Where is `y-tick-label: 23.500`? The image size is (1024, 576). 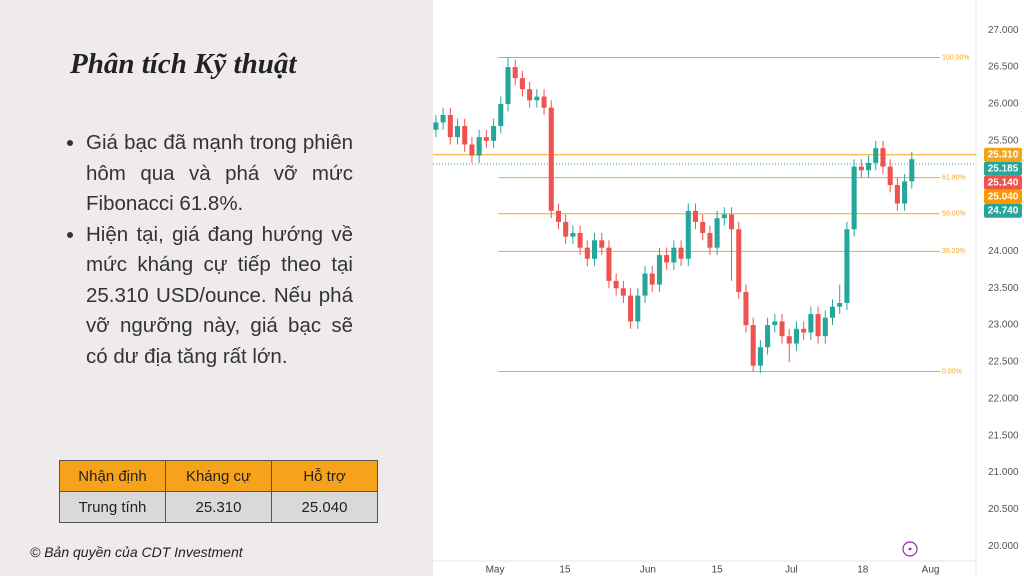 y-tick-label: 23.500 is located at coordinates (1003, 288).